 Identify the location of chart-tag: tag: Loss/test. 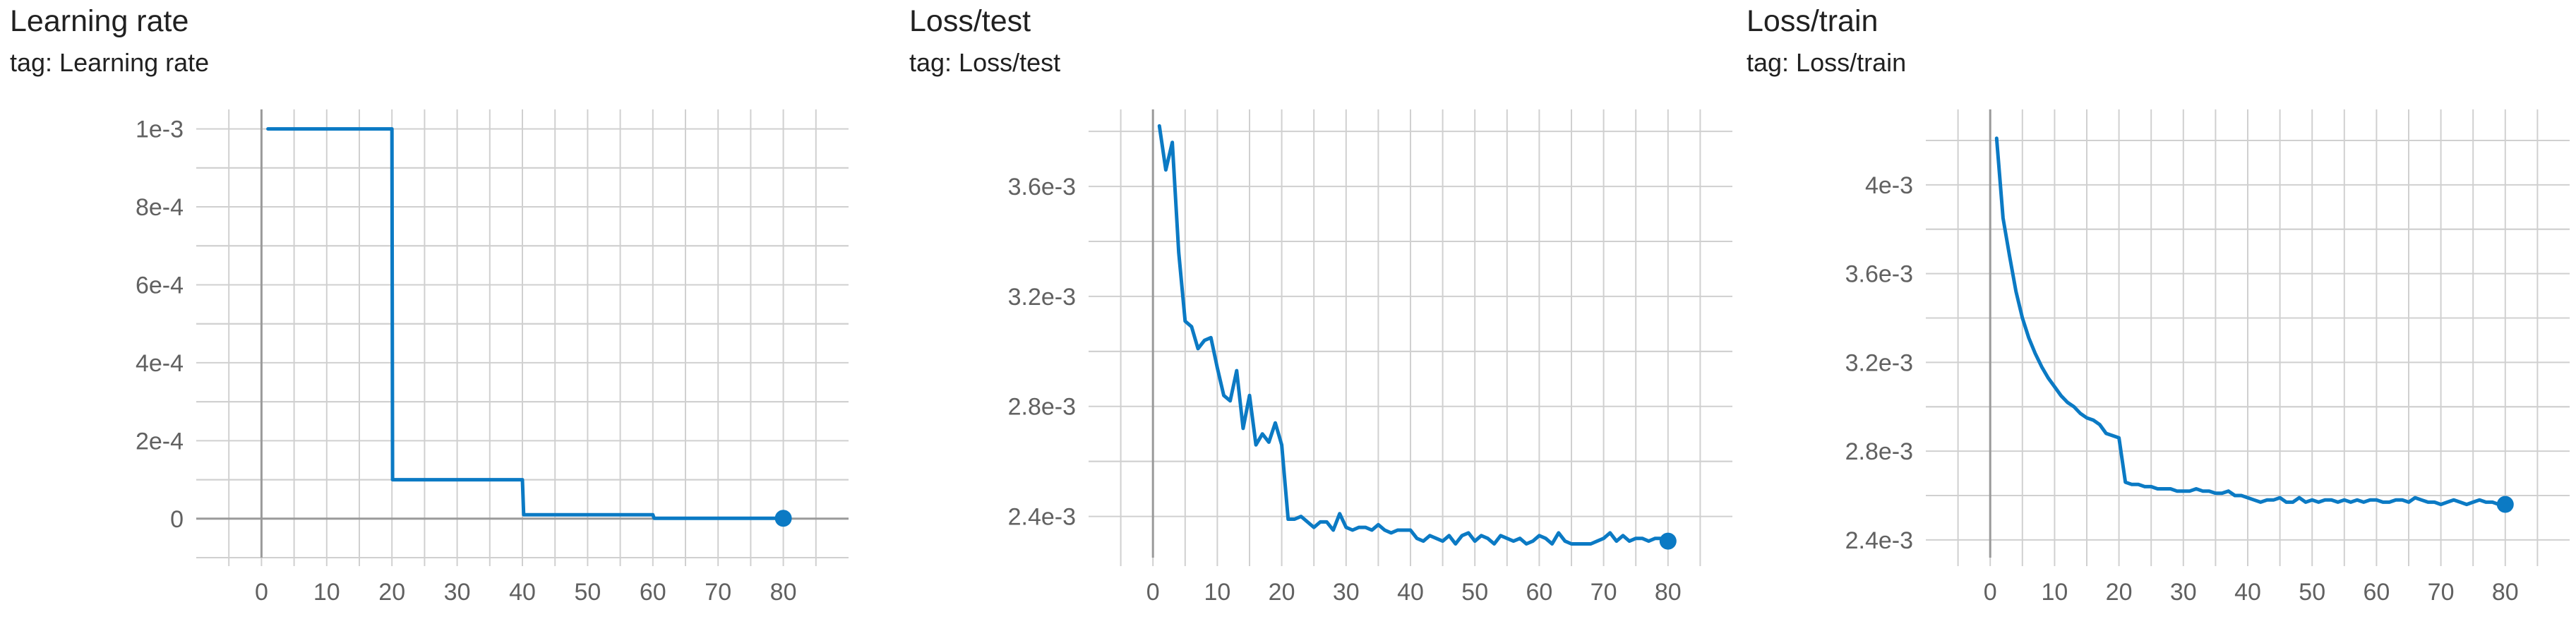
(985, 63).